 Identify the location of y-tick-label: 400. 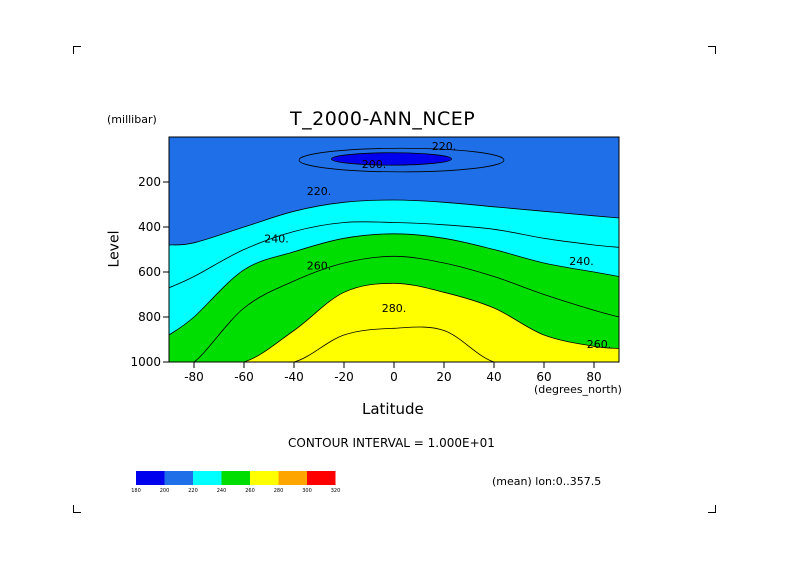
(149, 227).